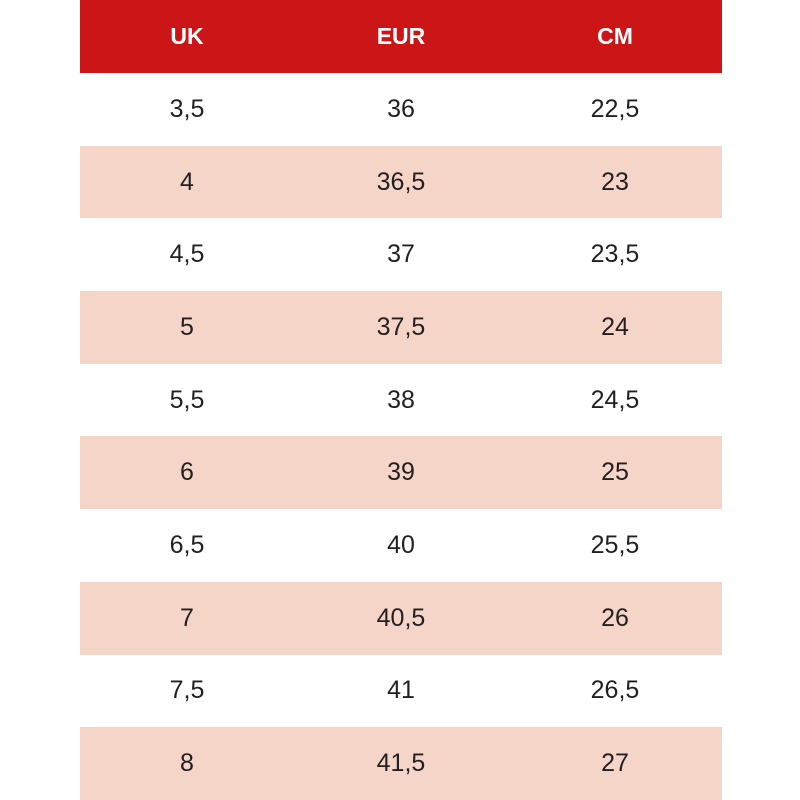  Describe the element at coordinates (187, 399) in the screenshot. I see `table-cell: 5,5` at that location.